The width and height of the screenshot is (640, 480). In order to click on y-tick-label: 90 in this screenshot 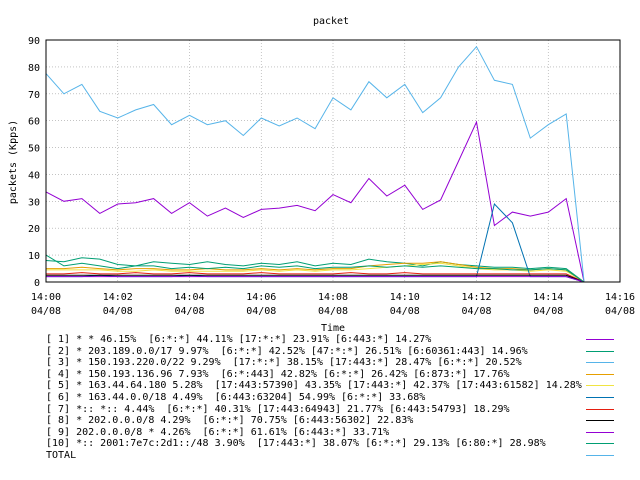, I will do `click(34, 41)`.